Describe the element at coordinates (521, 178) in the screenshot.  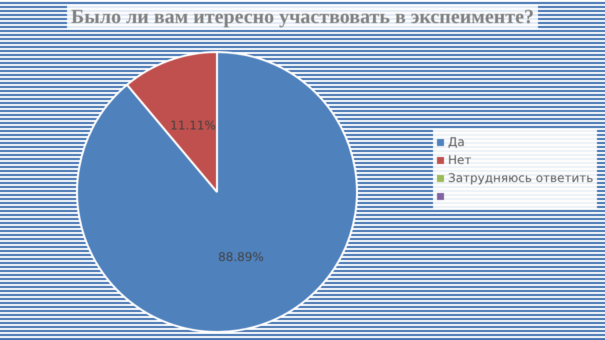
I see `legend-label: Затрудняюсь ответить` at that location.